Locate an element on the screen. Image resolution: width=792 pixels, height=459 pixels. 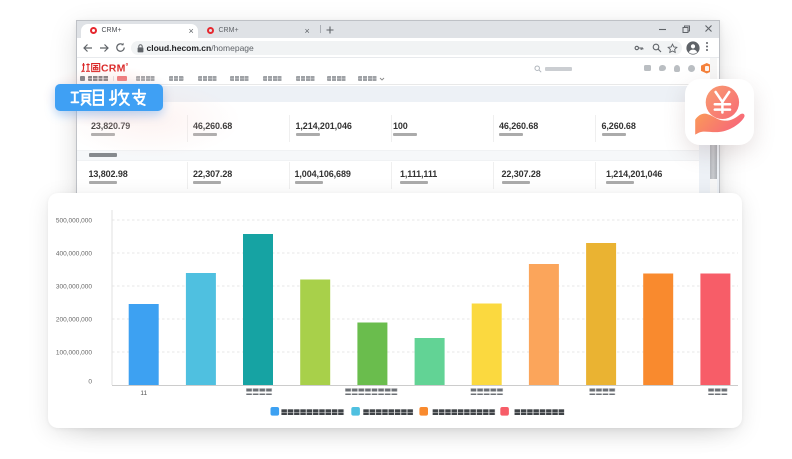
svg-text: 100,000,000 is located at coordinates (74, 352).